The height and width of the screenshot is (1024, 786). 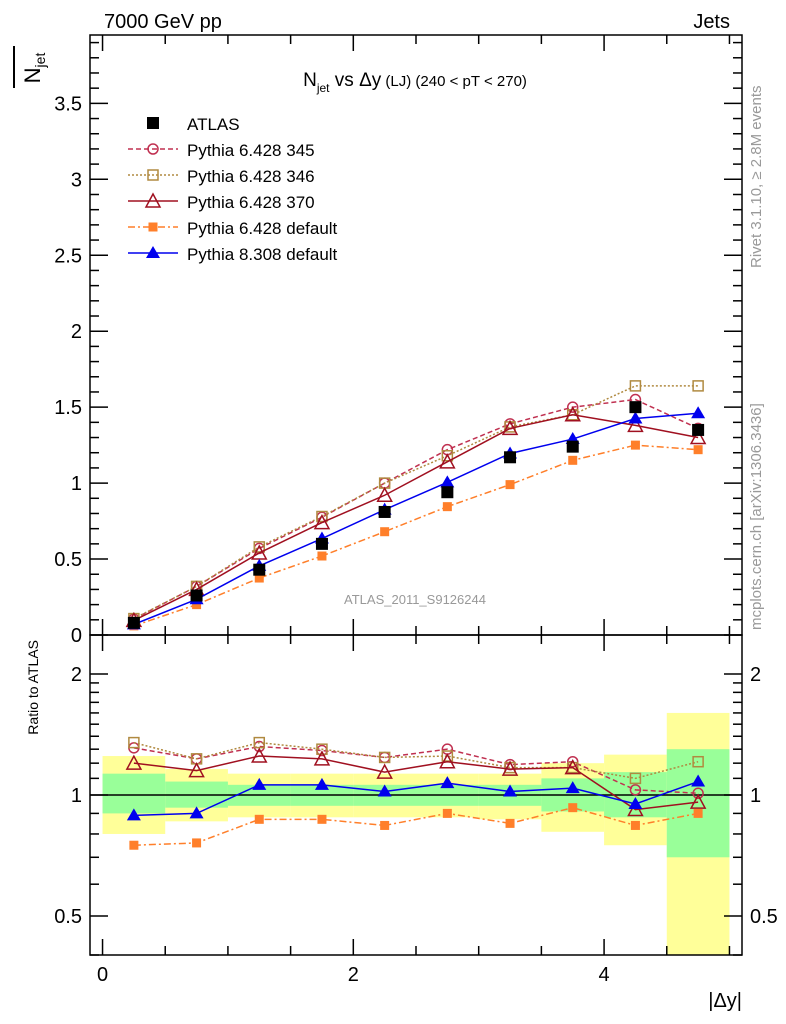 I want to click on analysis-watermark: ATLAS_2011_S9126244, so click(x=415, y=599).